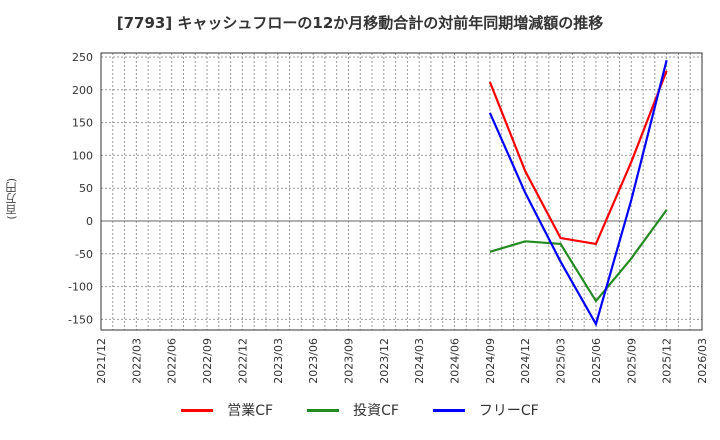  Describe the element at coordinates (525, 361) in the screenshot. I see `svg-text: 2024/12` at that location.